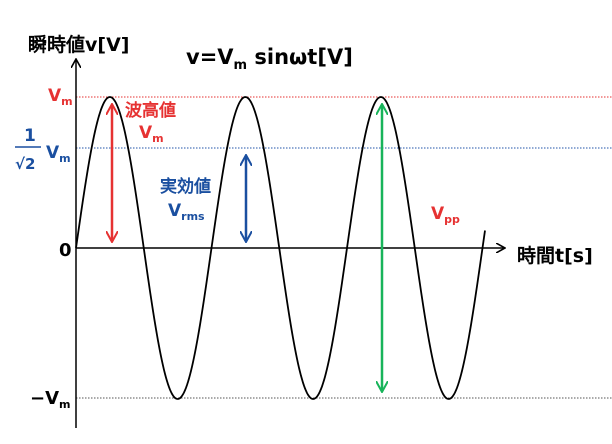 The image size is (612, 444). I want to click on root2-vm-label: Vm, so click(58, 154).